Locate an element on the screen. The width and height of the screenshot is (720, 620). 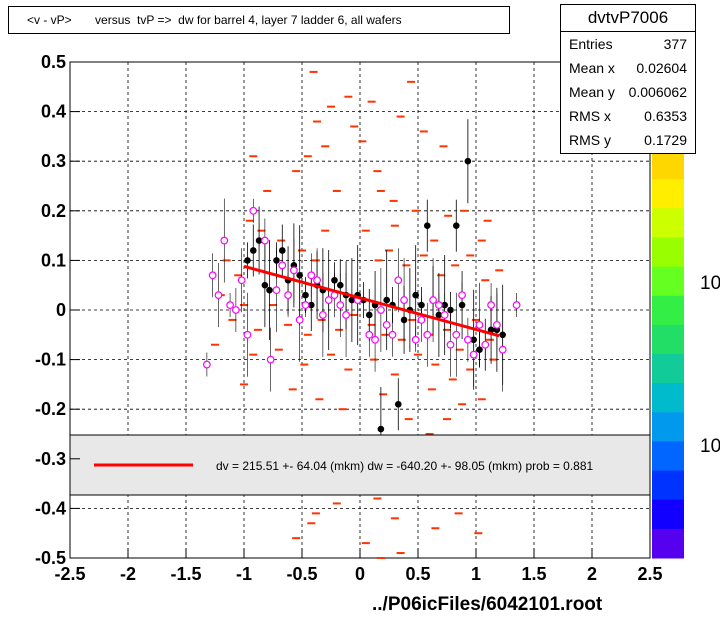
y-tick-label: -0.3 is located at coordinates (50, 459).